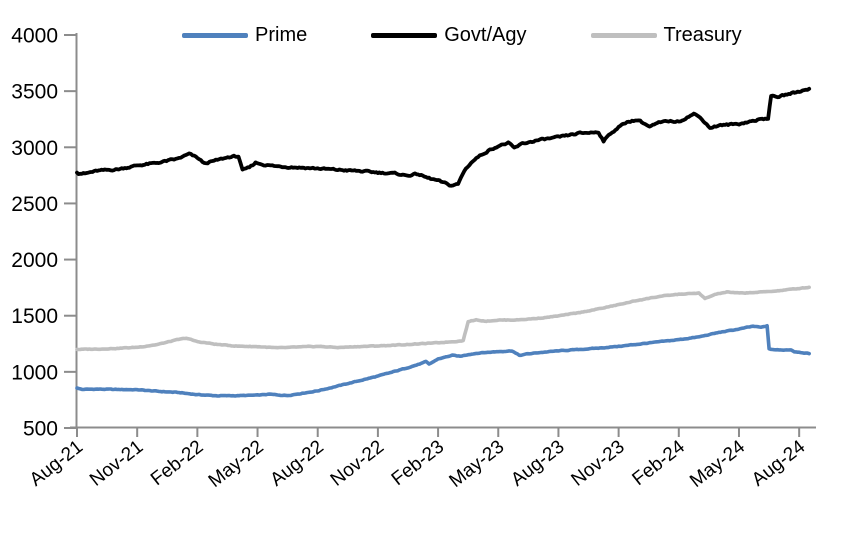 The height and width of the screenshot is (538, 852). Describe the element at coordinates (116, 463) in the screenshot. I see `x-tick-label: Nov-21` at that location.